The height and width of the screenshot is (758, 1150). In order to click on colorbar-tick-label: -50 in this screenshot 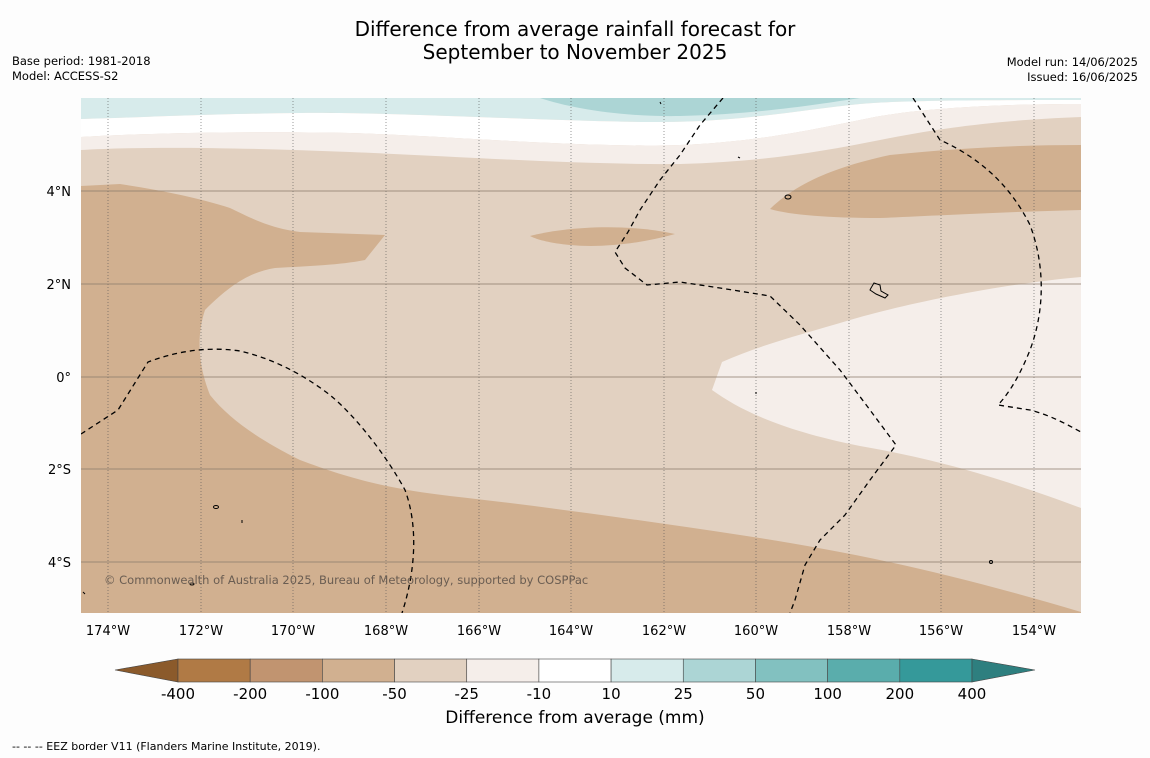, I will do `click(394, 694)`.